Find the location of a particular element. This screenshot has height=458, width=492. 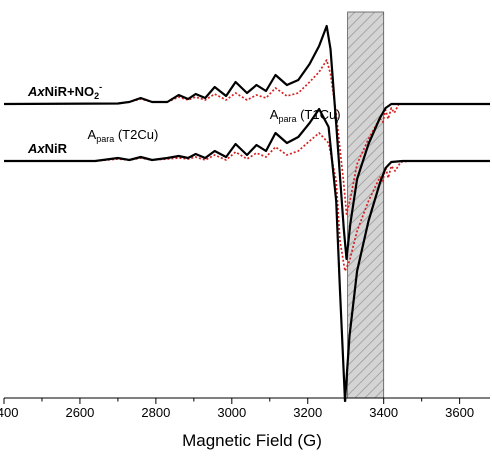

x-ticks: 2400 2600 2800 3000 3200 3400 3600 is located at coordinates (237, 409).